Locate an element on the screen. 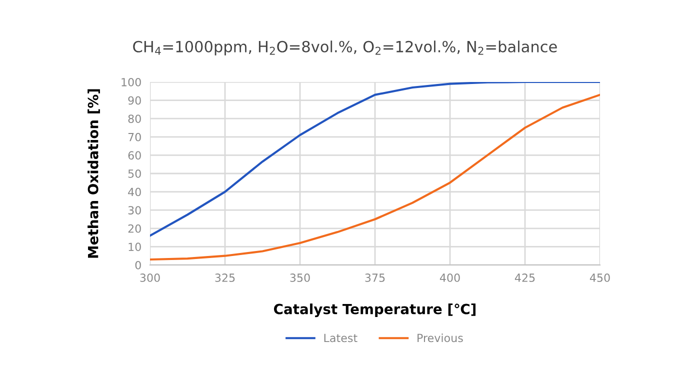 The height and width of the screenshot is (376, 690). y-tick-label: 90 is located at coordinates (134, 100).